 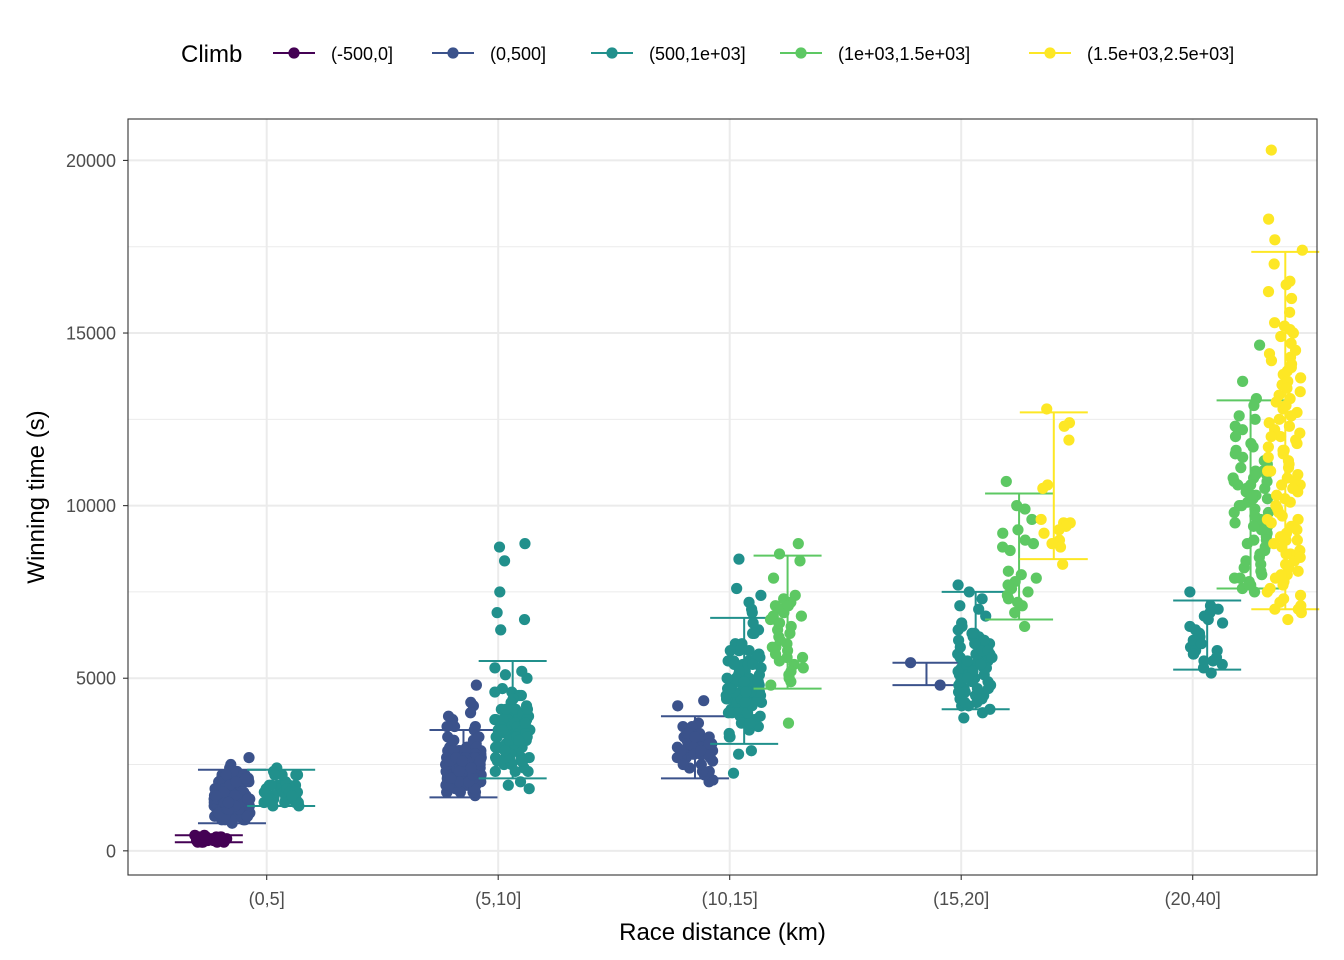 I want to click on y-tick-label: 0, so click(x=111, y=851).